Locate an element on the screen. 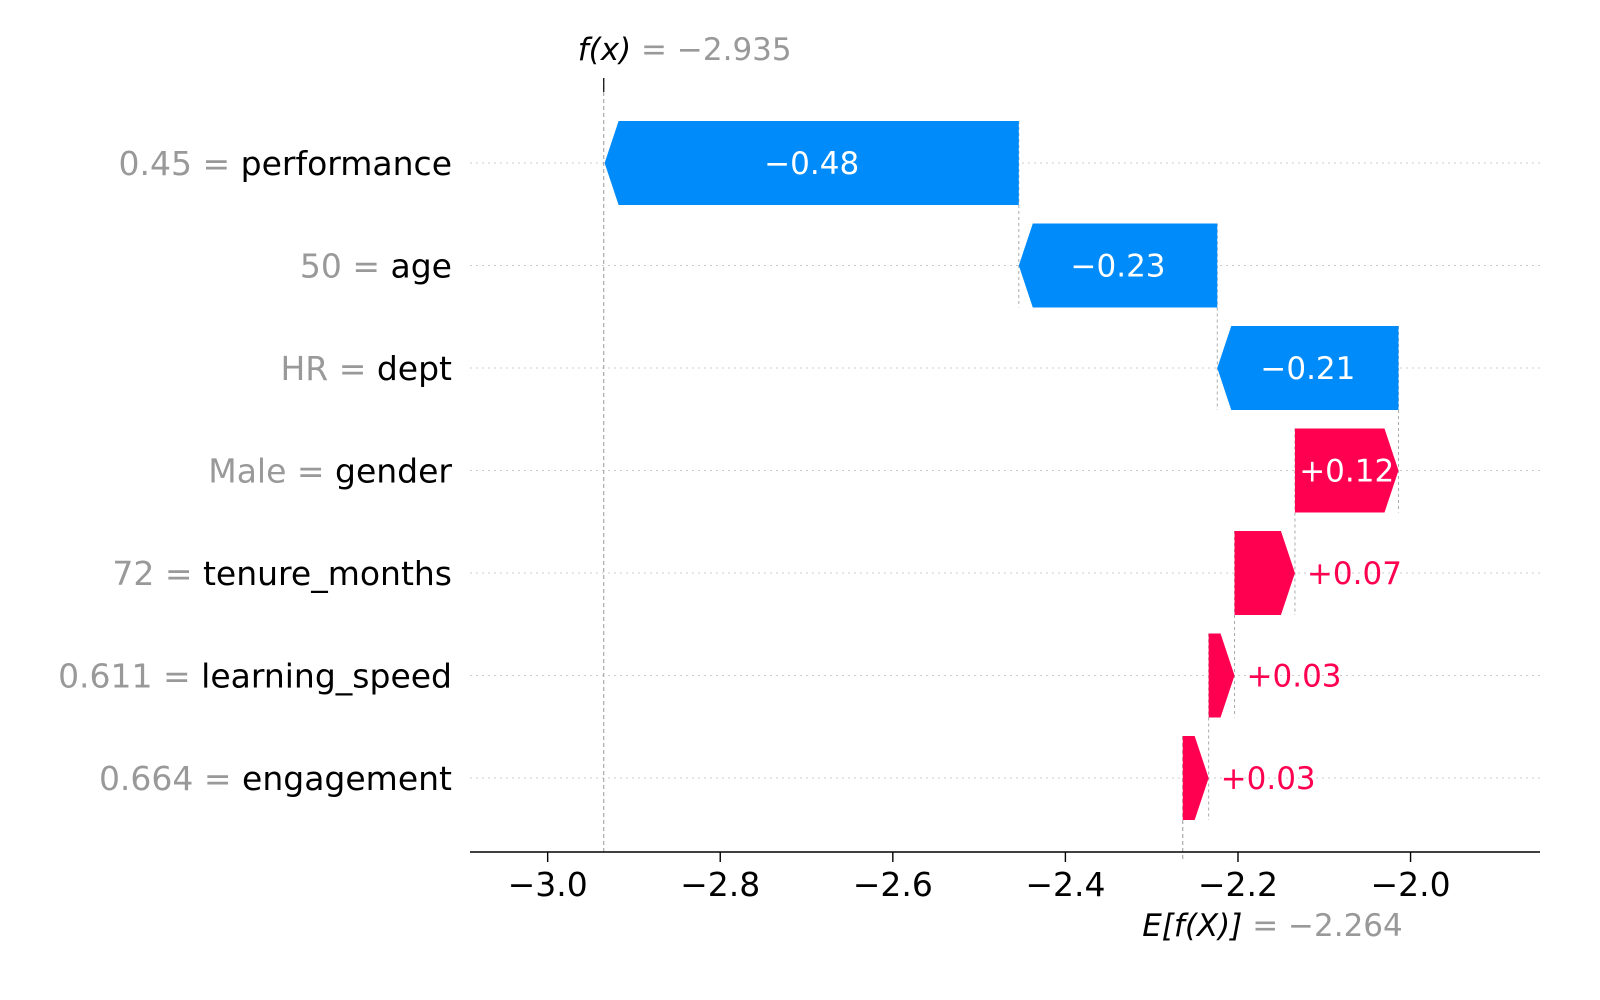  fx-annotation: f(x) = −2.935 is located at coordinates (685, 50).